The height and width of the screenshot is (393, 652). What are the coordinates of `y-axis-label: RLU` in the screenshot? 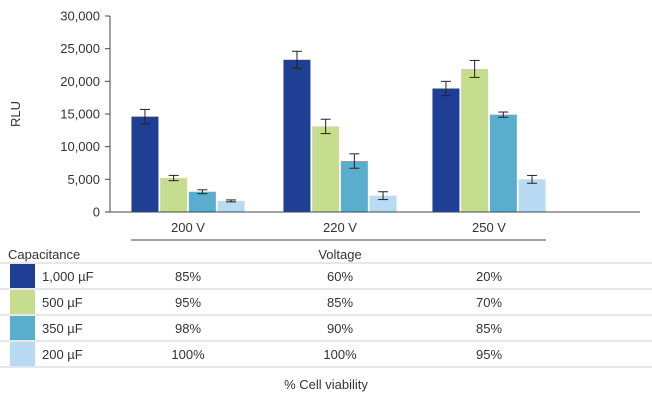 It's located at (15, 114).